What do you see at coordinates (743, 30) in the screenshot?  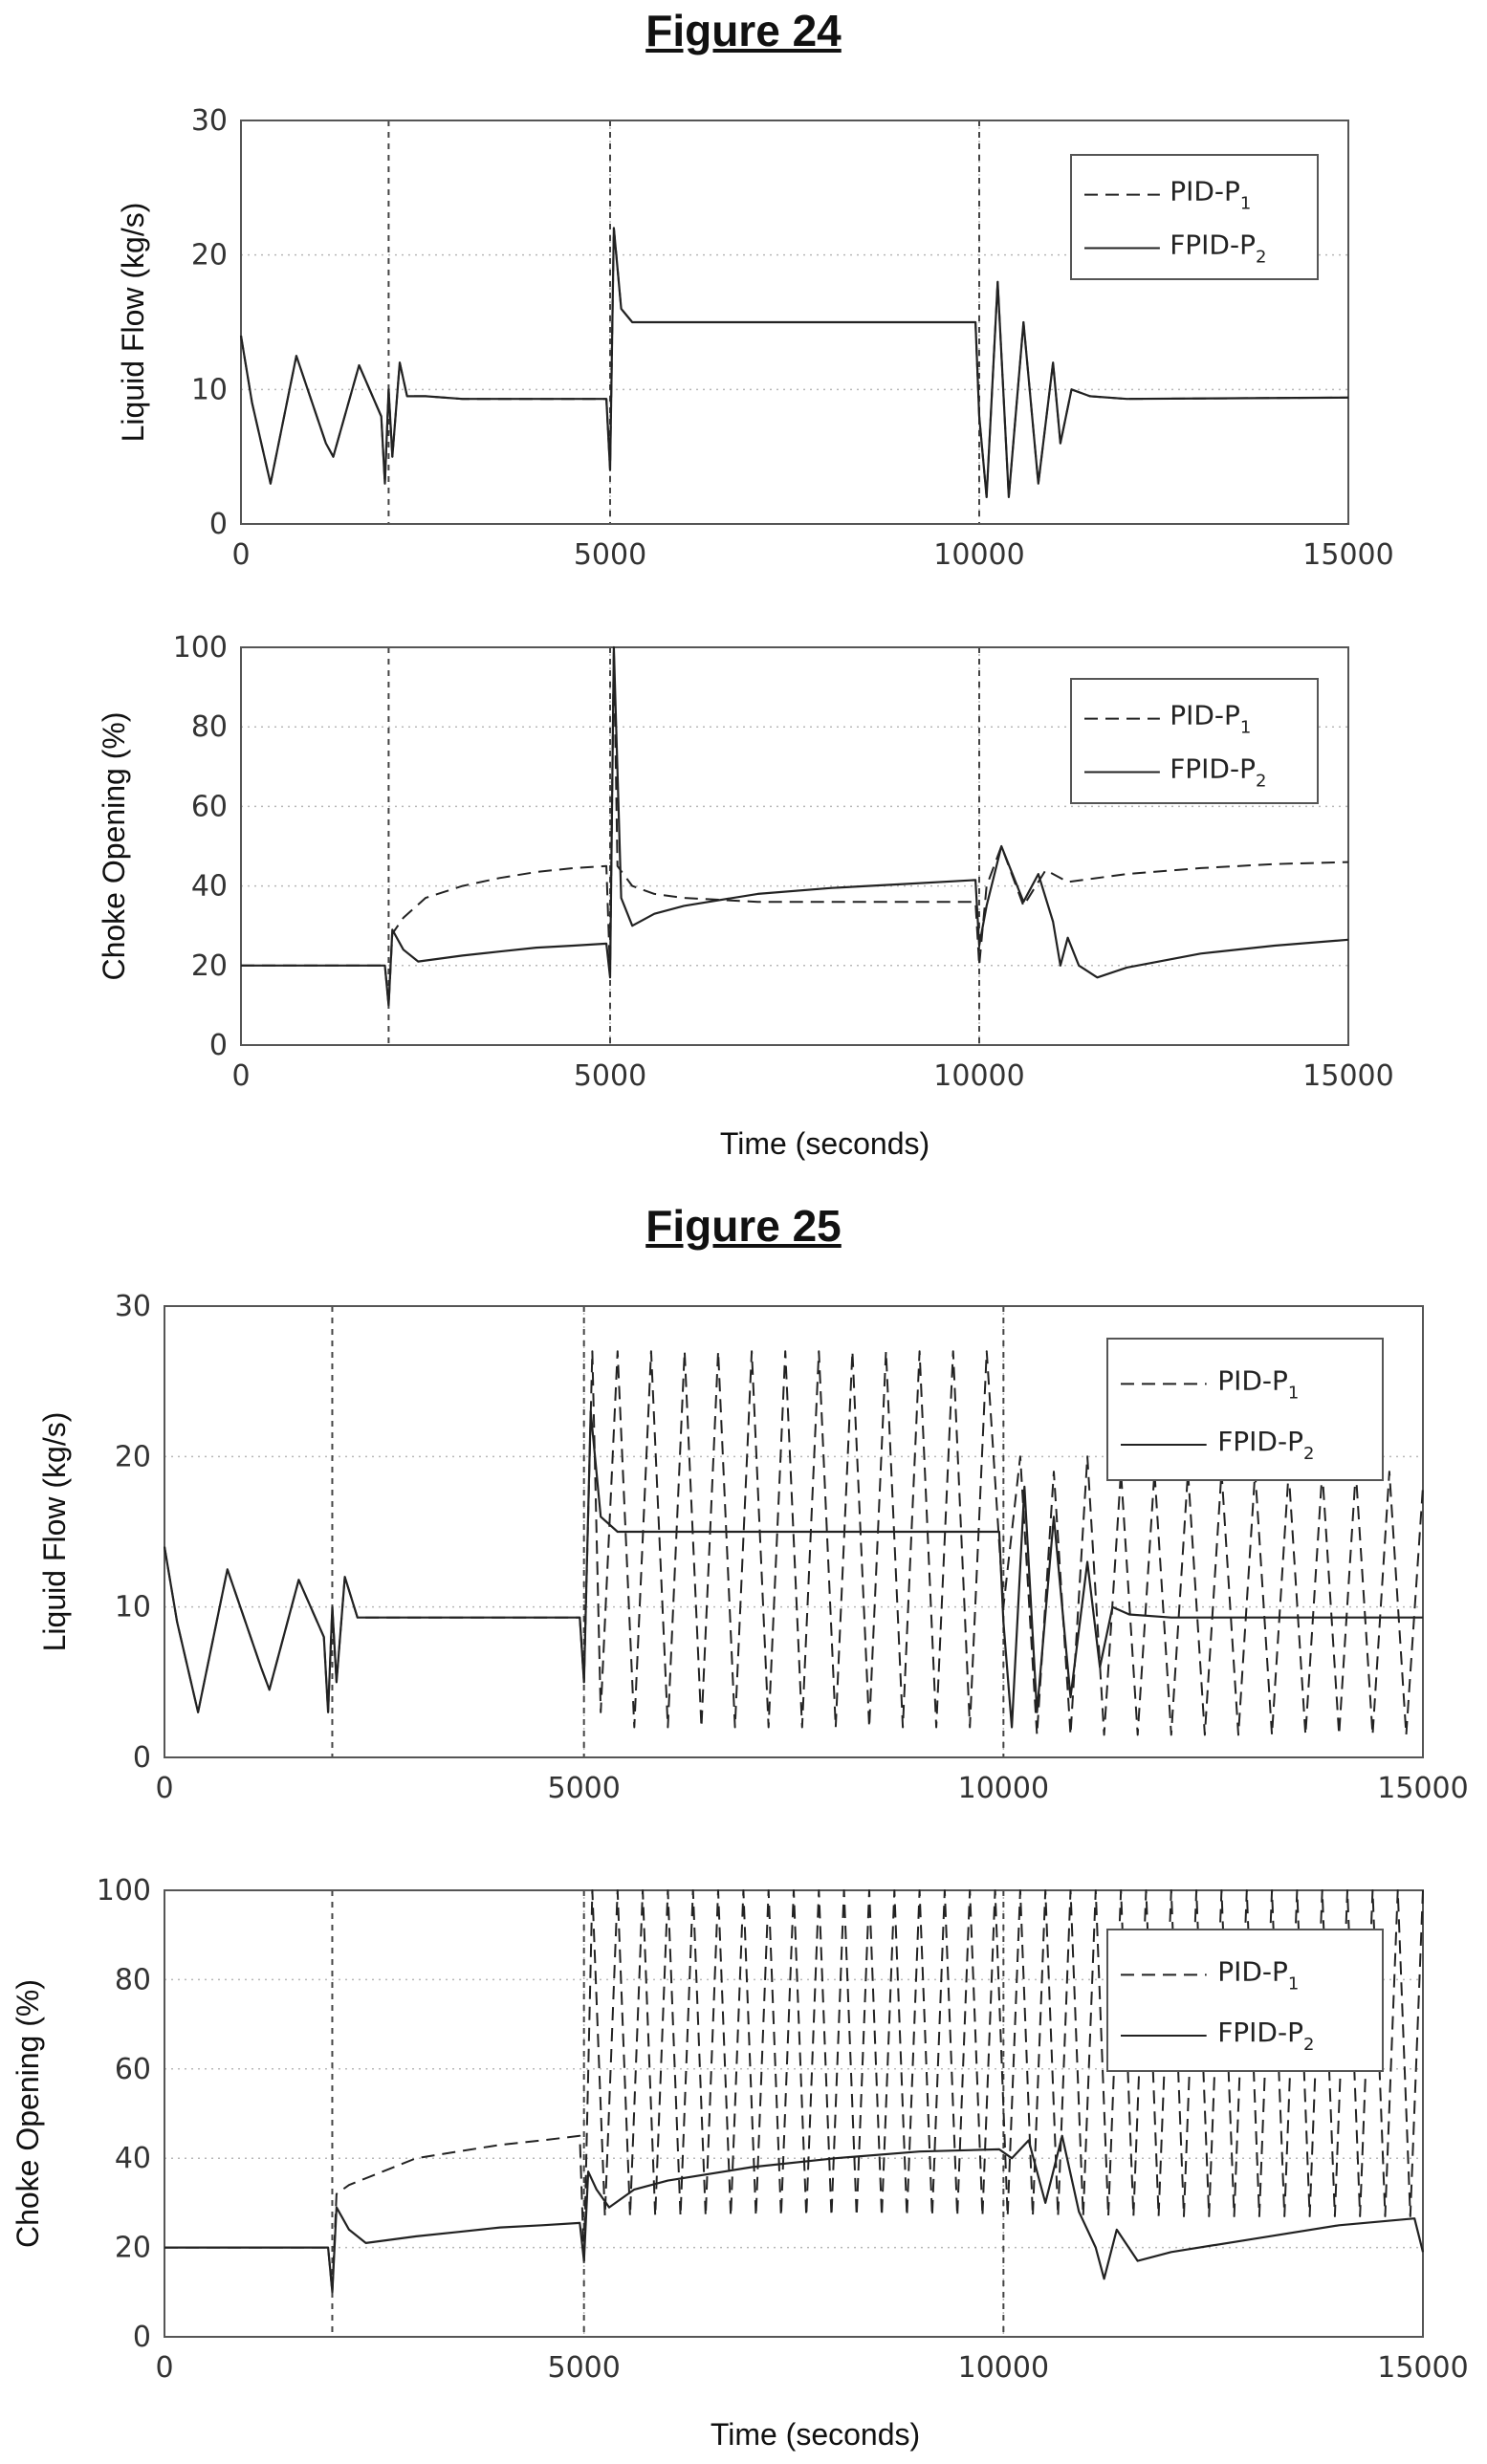 I see `figure-24-title: Figure 24` at bounding box center [743, 30].